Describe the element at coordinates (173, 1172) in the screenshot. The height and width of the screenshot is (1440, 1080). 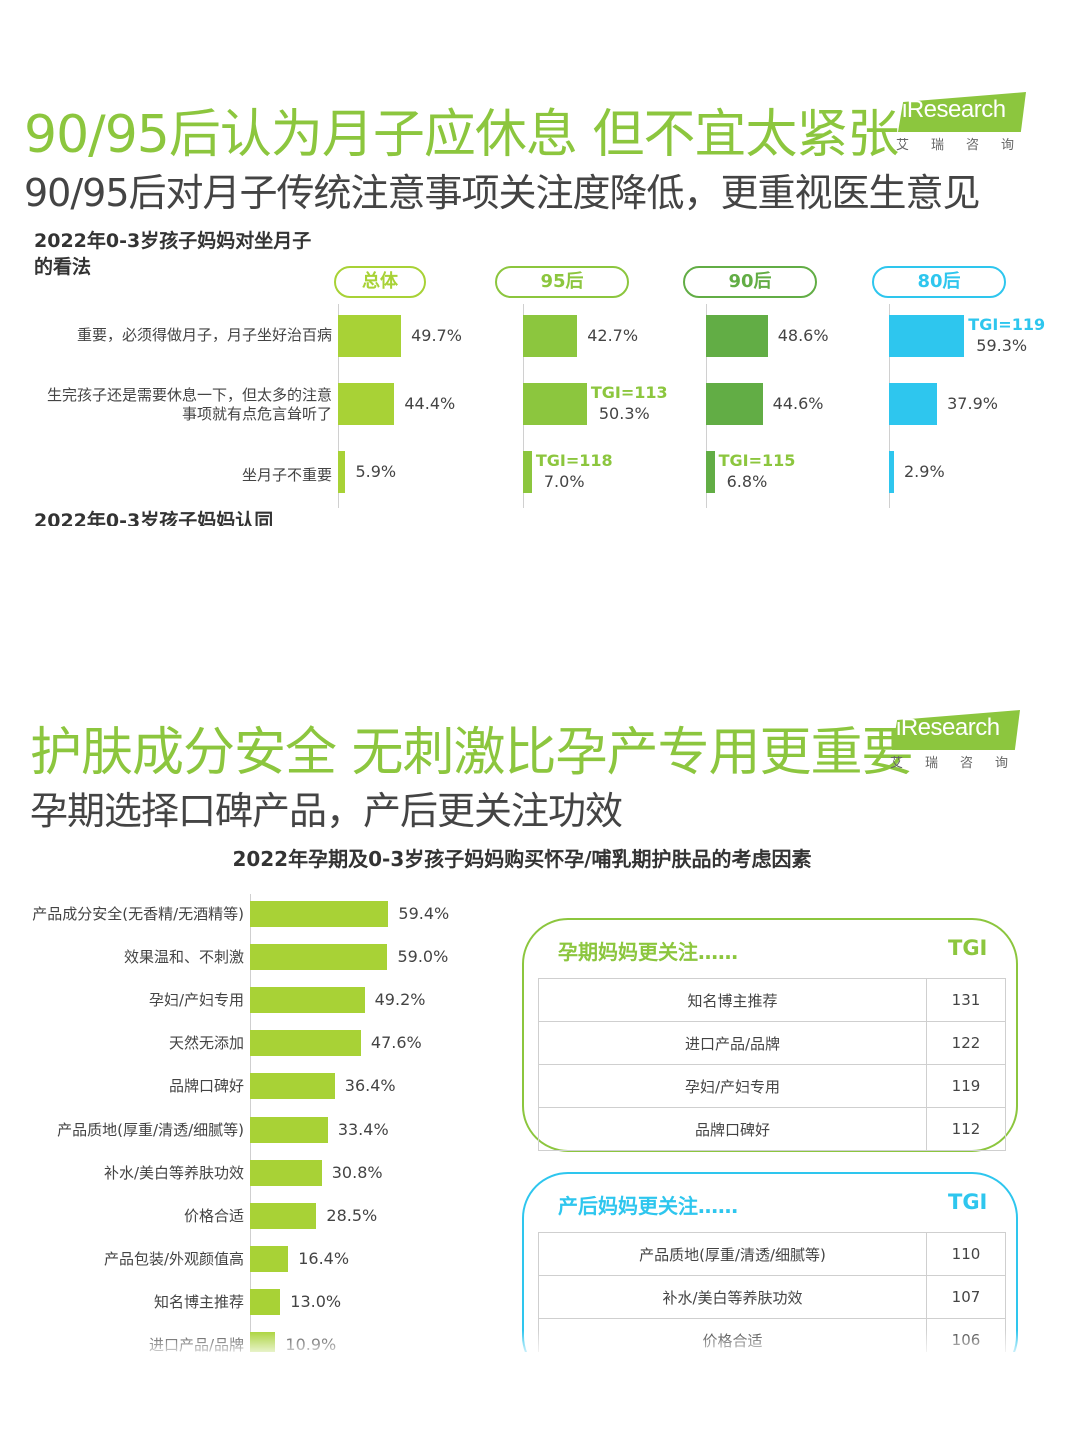
I see `category-label: 补水/美白等养肤功效` at that location.